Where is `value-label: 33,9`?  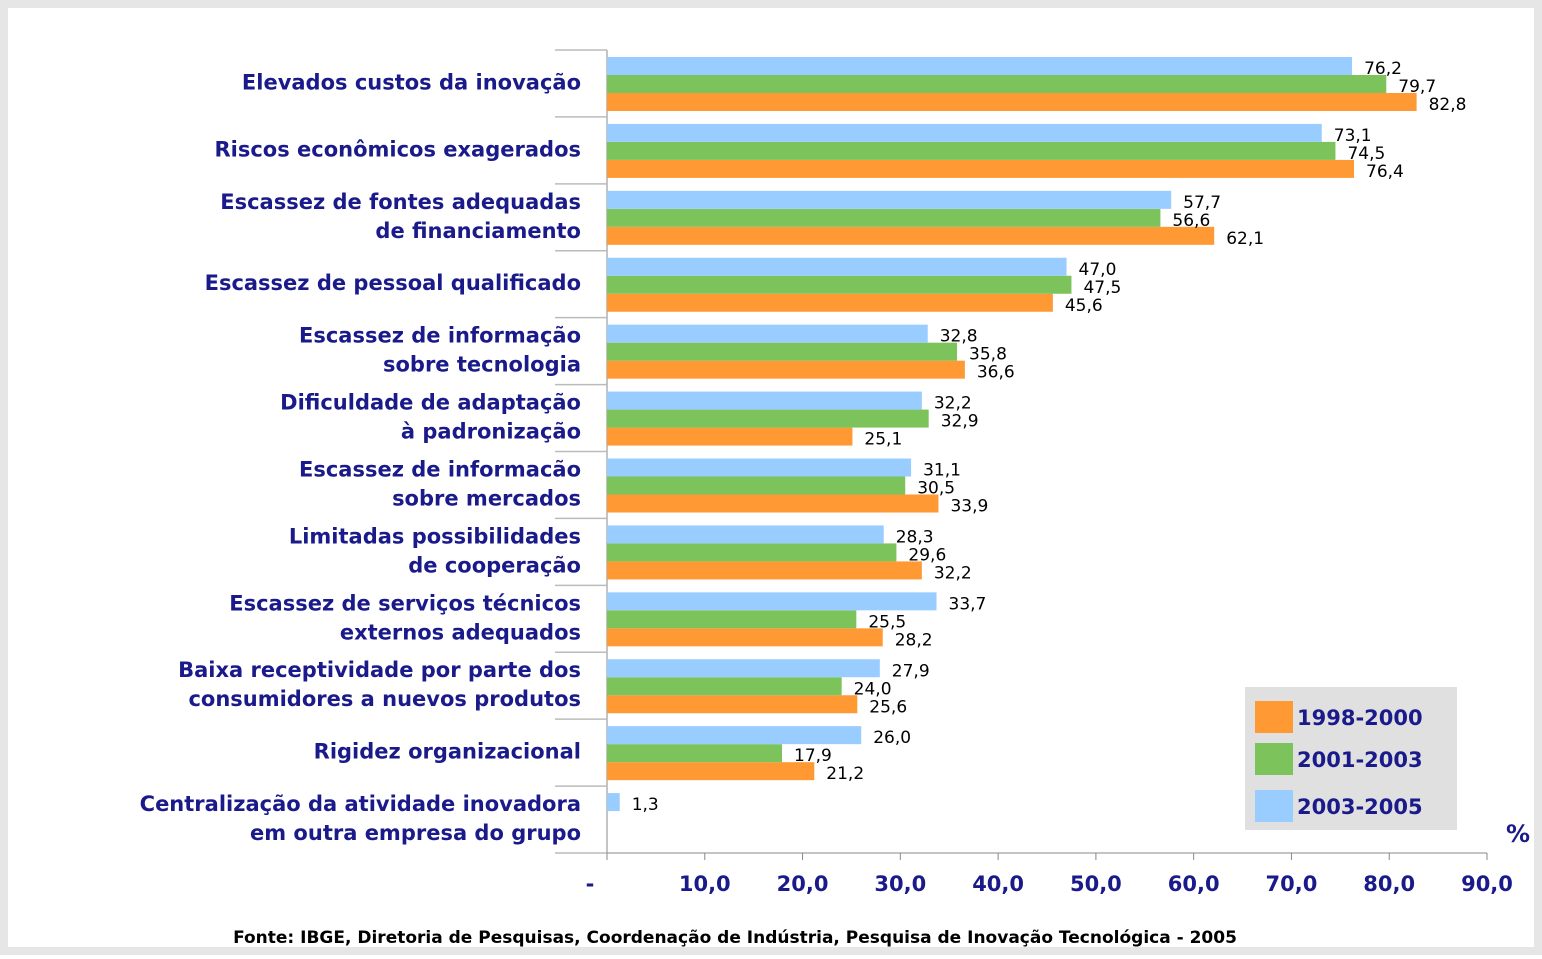
value-label: 33,9 is located at coordinates (969, 507).